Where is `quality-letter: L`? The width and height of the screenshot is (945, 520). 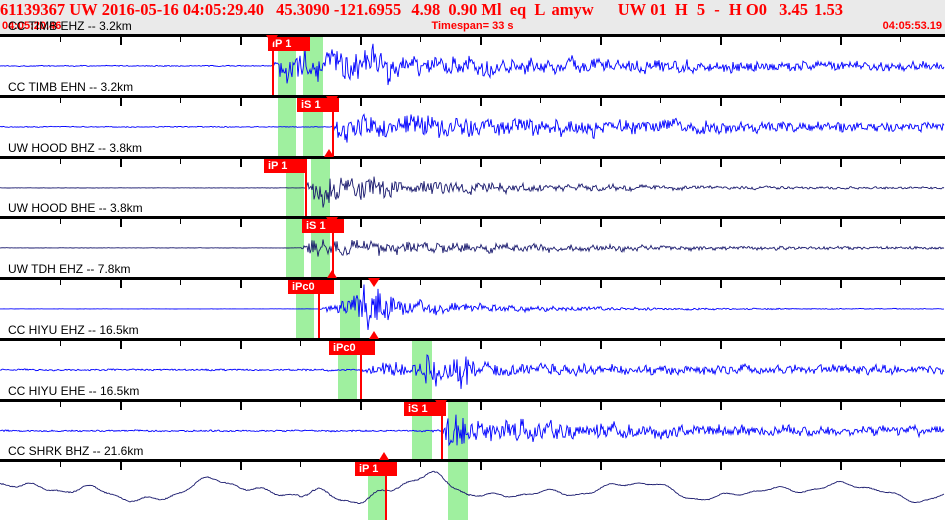 quality-letter: L is located at coordinates (540, 9).